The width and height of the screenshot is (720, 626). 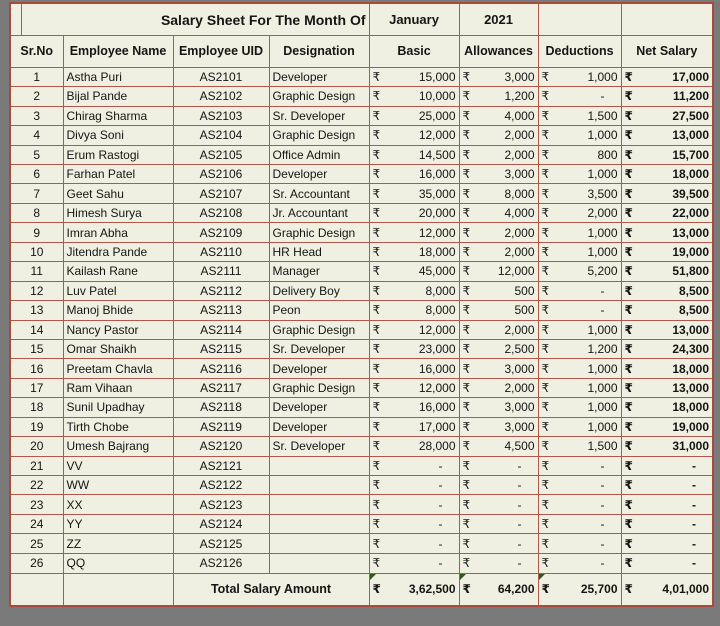 I want to click on employee-uid-cell: AS2118, so click(x=221, y=407).